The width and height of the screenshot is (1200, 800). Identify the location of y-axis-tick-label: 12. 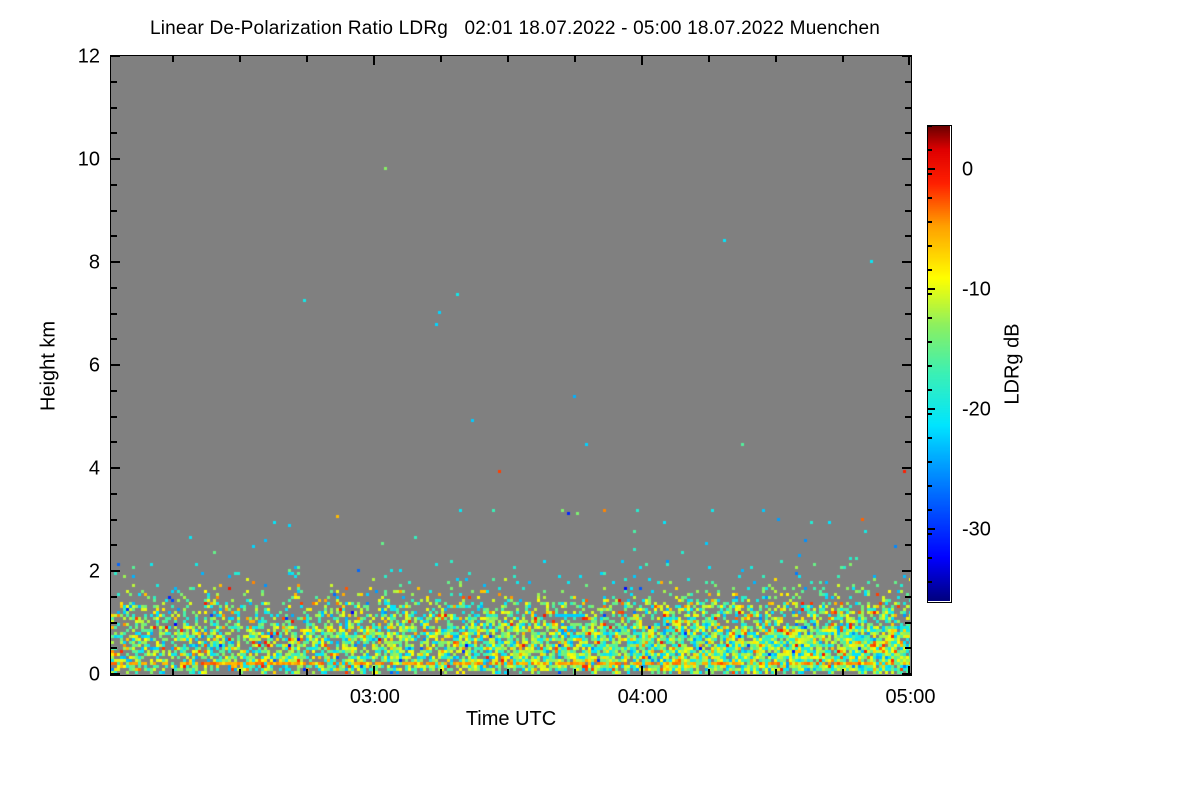
(88, 56).